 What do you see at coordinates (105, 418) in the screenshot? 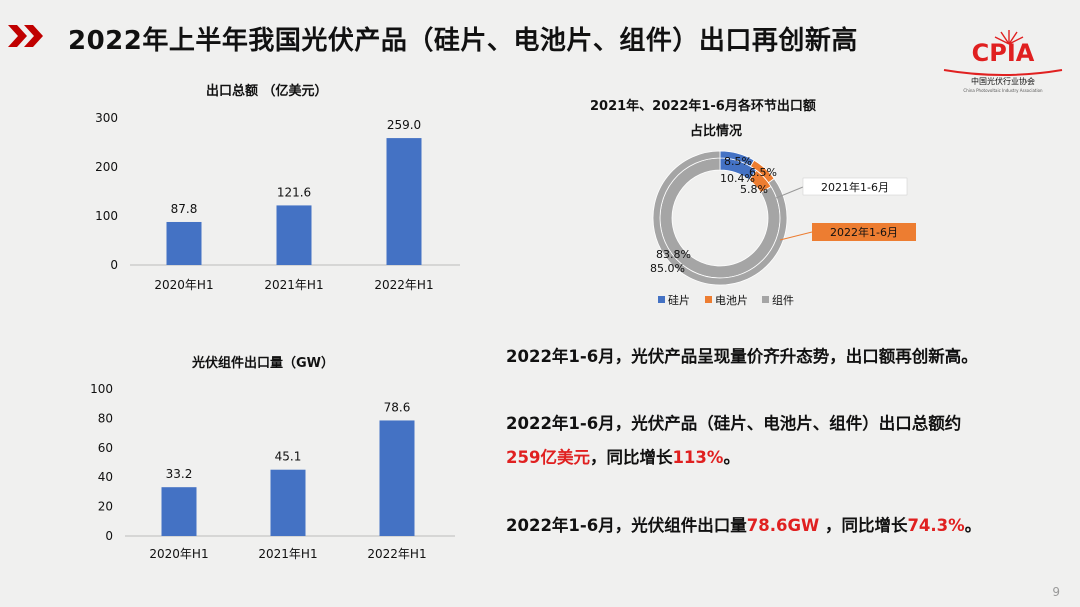
I see `y-tick-label: 80` at bounding box center [105, 418].